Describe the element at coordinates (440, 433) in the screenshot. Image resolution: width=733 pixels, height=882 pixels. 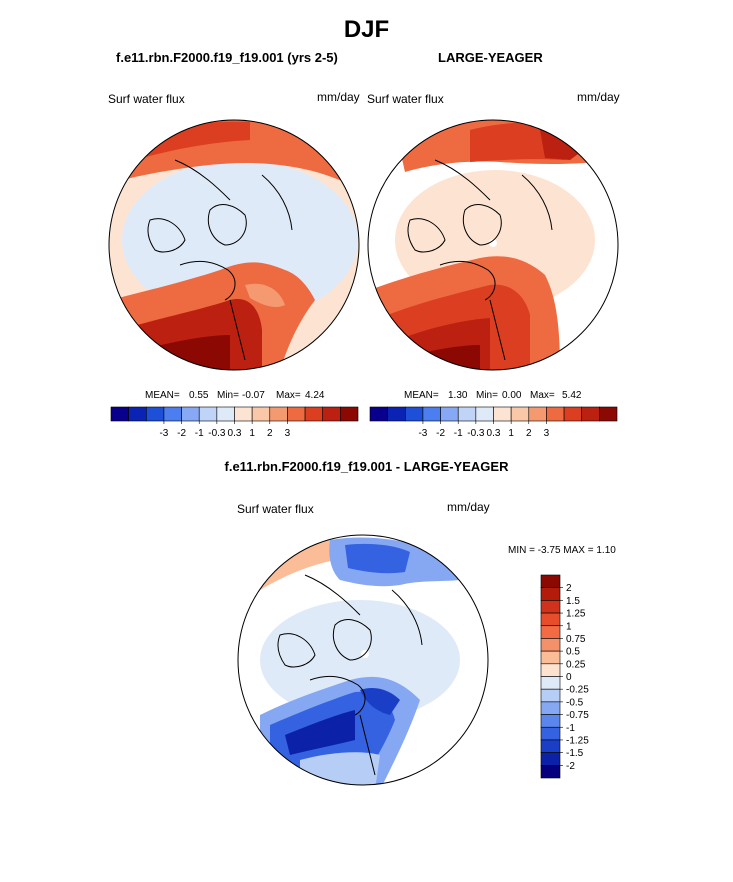
I see `panel2-colorbar-label: -2` at that location.